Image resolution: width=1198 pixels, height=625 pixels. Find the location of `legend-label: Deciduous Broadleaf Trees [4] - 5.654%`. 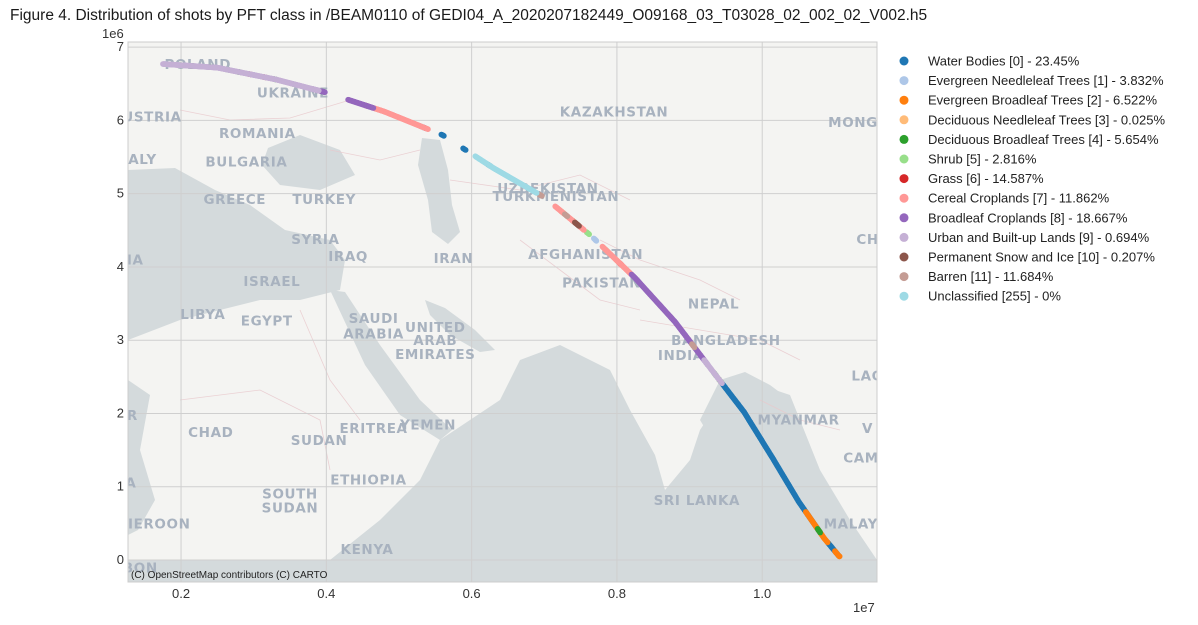

legend-label: Deciduous Broadleaf Trees [4] - 5.654% is located at coordinates (1043, 139).